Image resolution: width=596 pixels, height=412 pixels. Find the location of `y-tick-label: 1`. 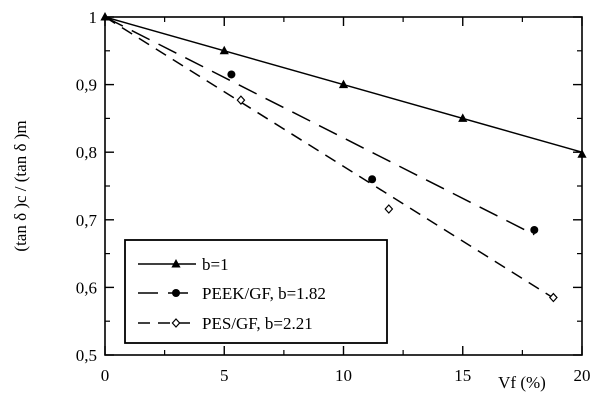

y-tick-label: 1 is located at coordinates (93, 17).